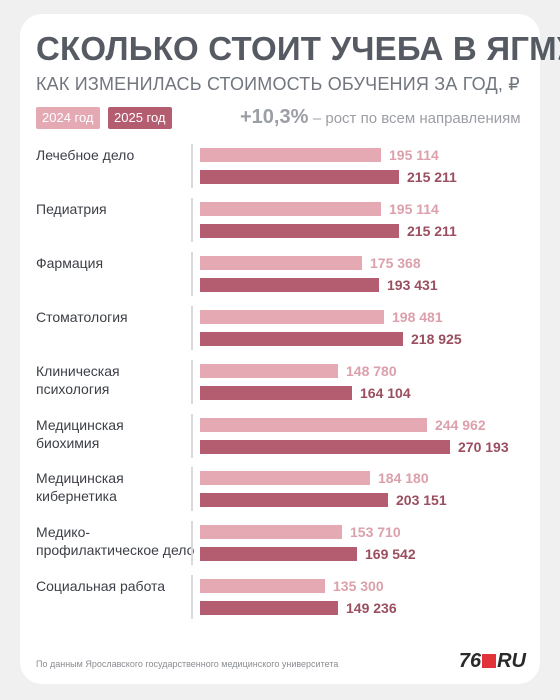  Describe the element at coordinates (115, 541) in the screenshot. I see `category-label: Медико- профилактическое дело` at that location.